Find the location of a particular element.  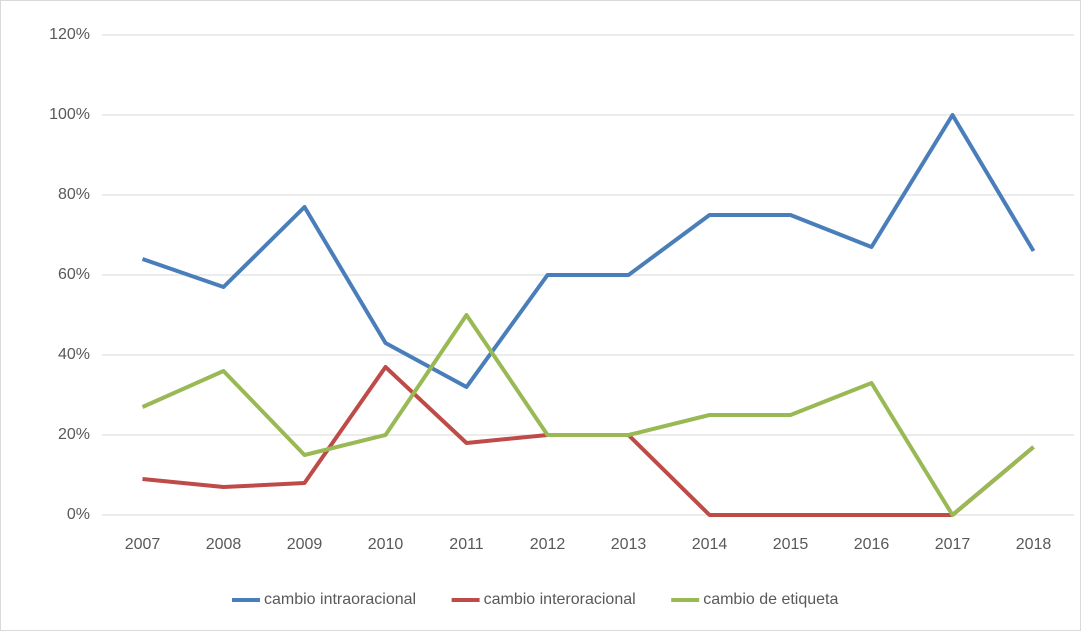

y-tick-label: 40% is located at coordinates (74, 354).